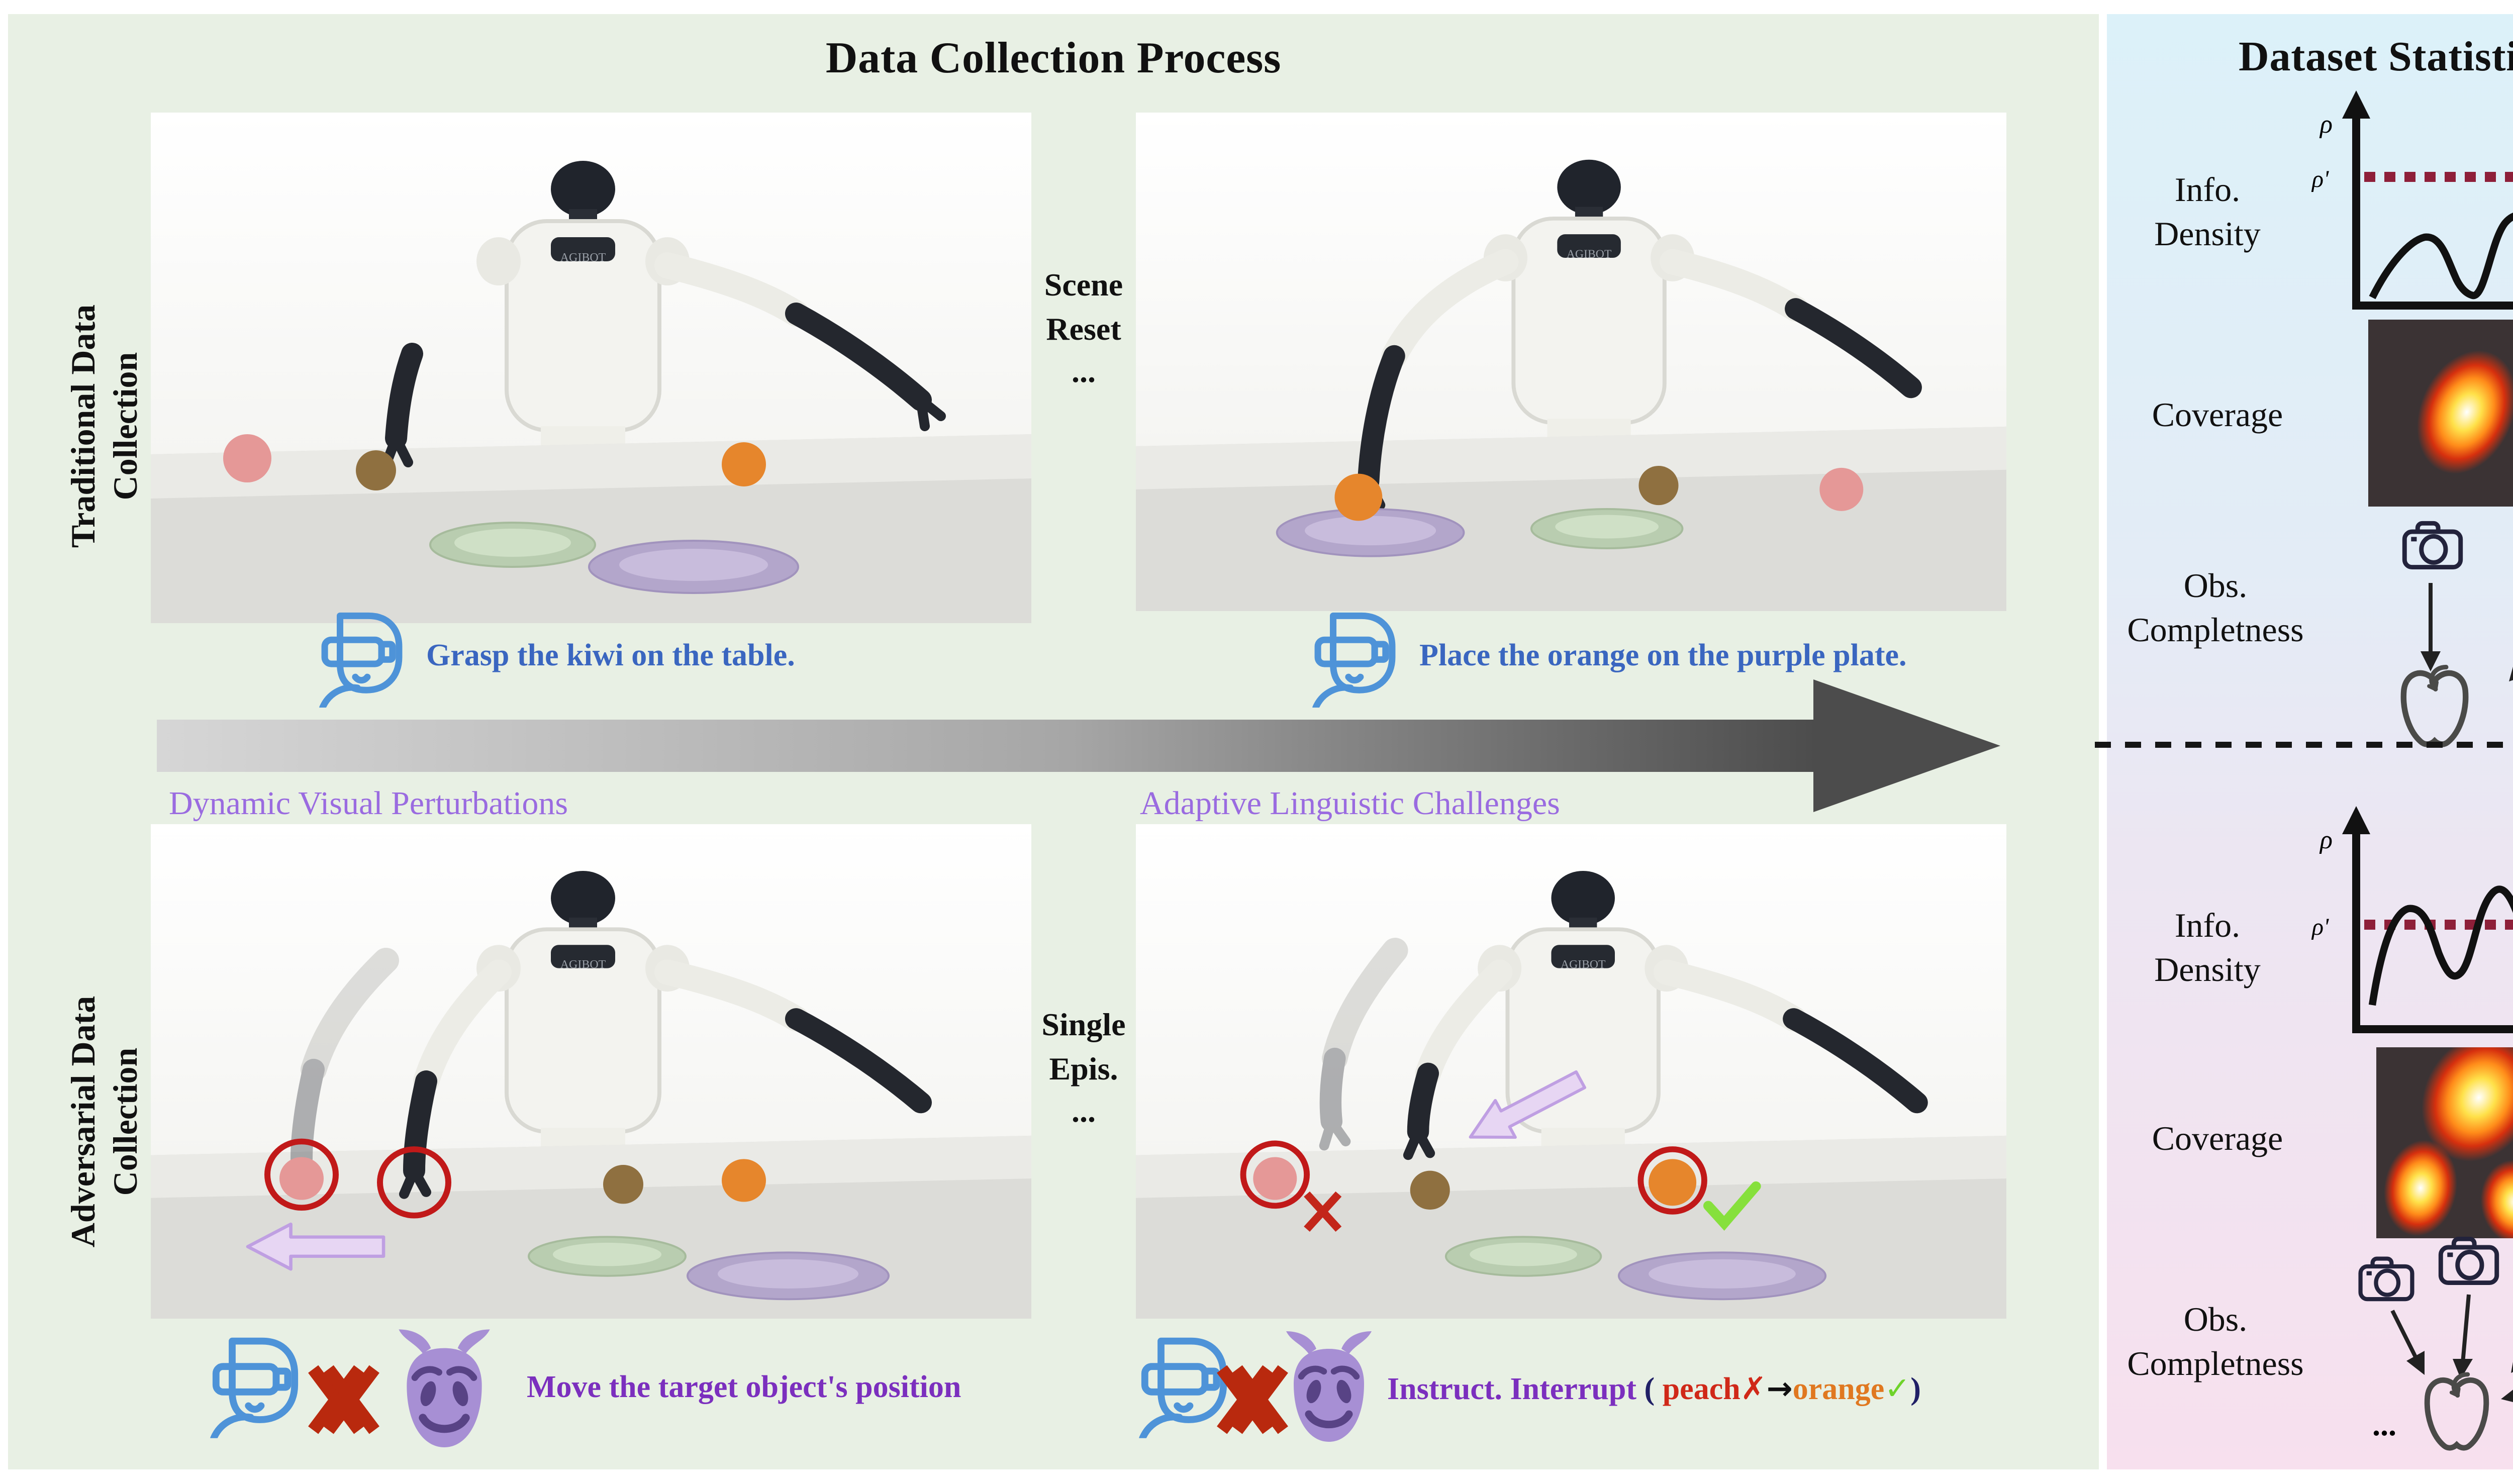 This screenshot has height=1484, width=2513. Describe the element at coordinates (1907, 746) in the screenshot. I see `arrow-head` at that location.